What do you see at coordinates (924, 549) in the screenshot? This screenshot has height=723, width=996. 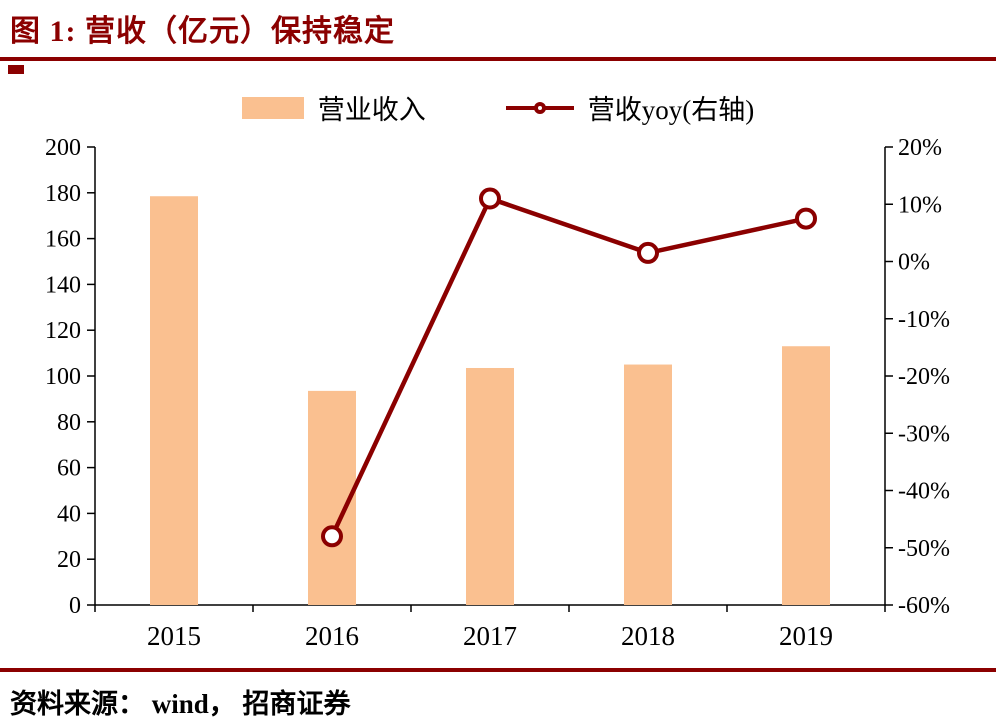 I see `right-axis-label: -50%` at bounding box center [924, 549].